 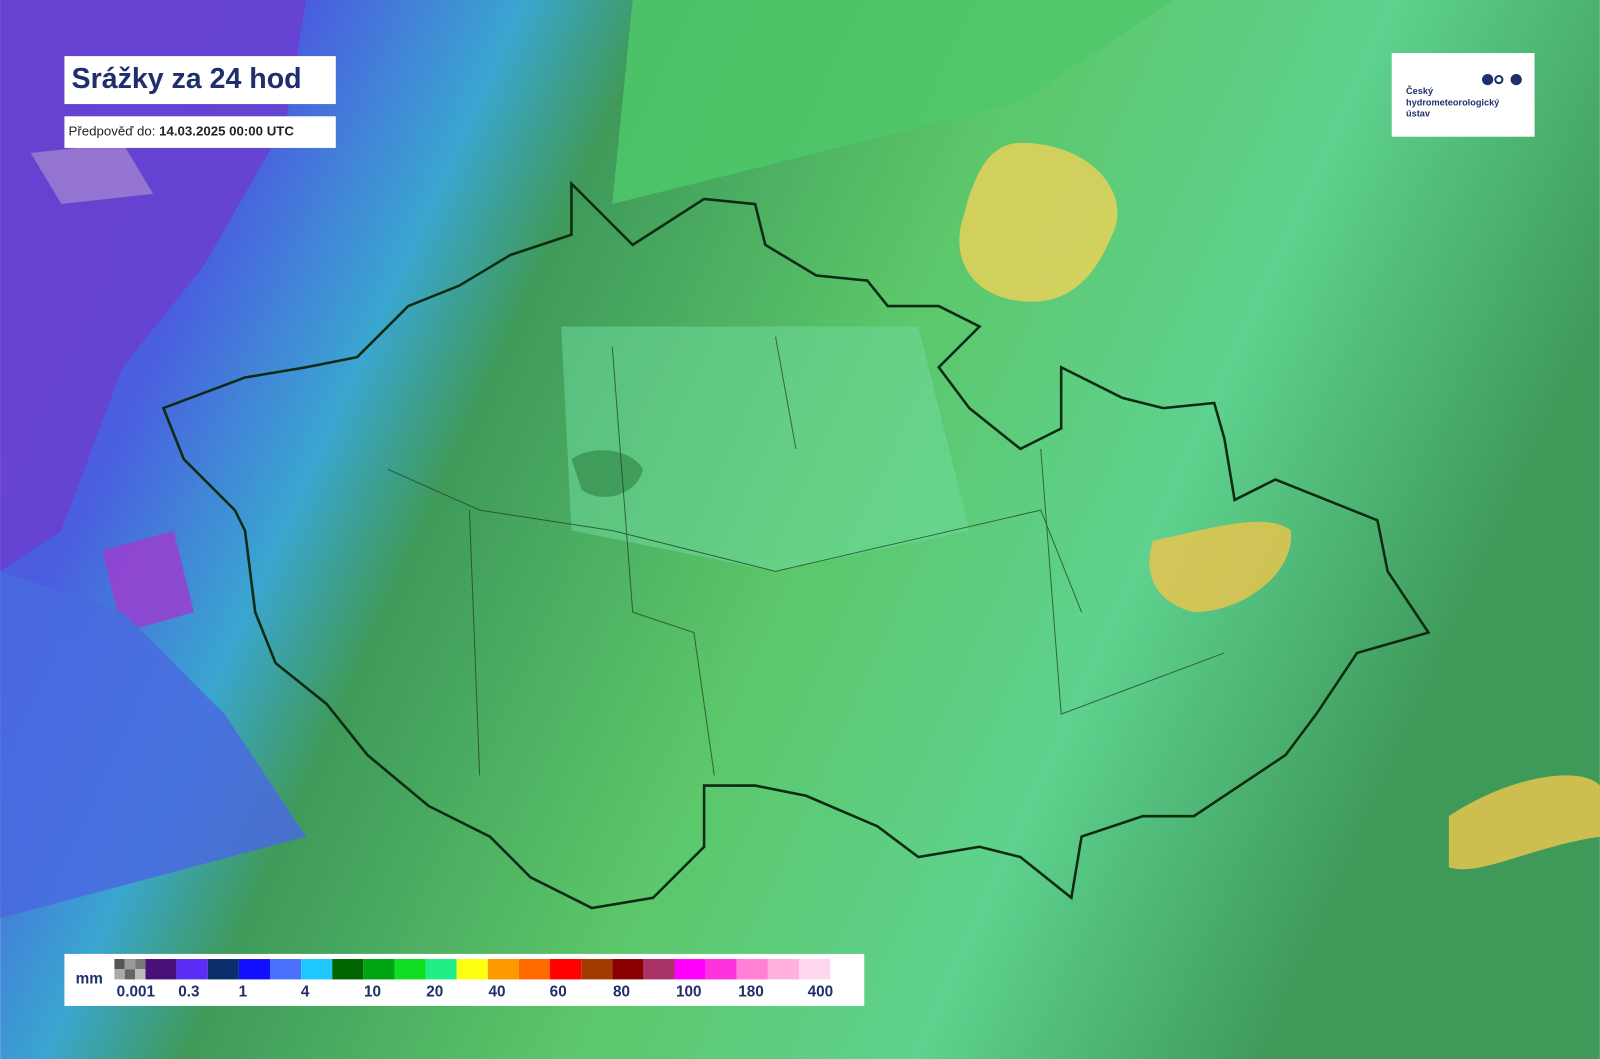 What do you see at coordinates (434, 992) in the screenshot?
I see `legend-label: 20` at bounding box center [434, 992].